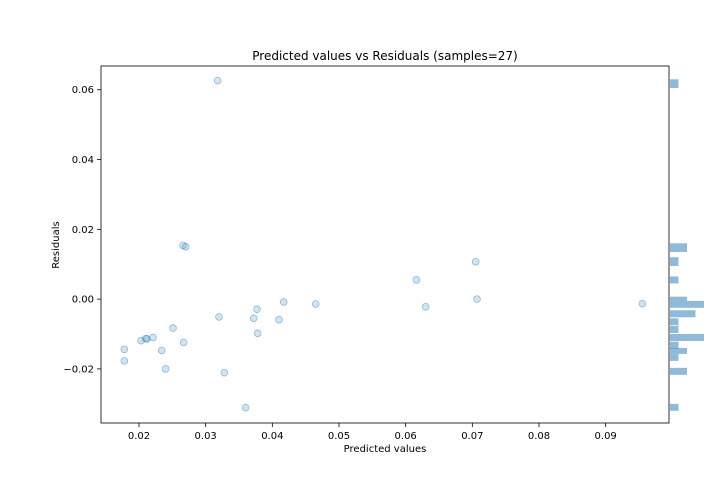 Image resolution: width=720 pixels, height=504 pixels. I want to click on y-axis-ticks: −0.02 0.00 0.02 0.04 0.06, so click(82, 230).